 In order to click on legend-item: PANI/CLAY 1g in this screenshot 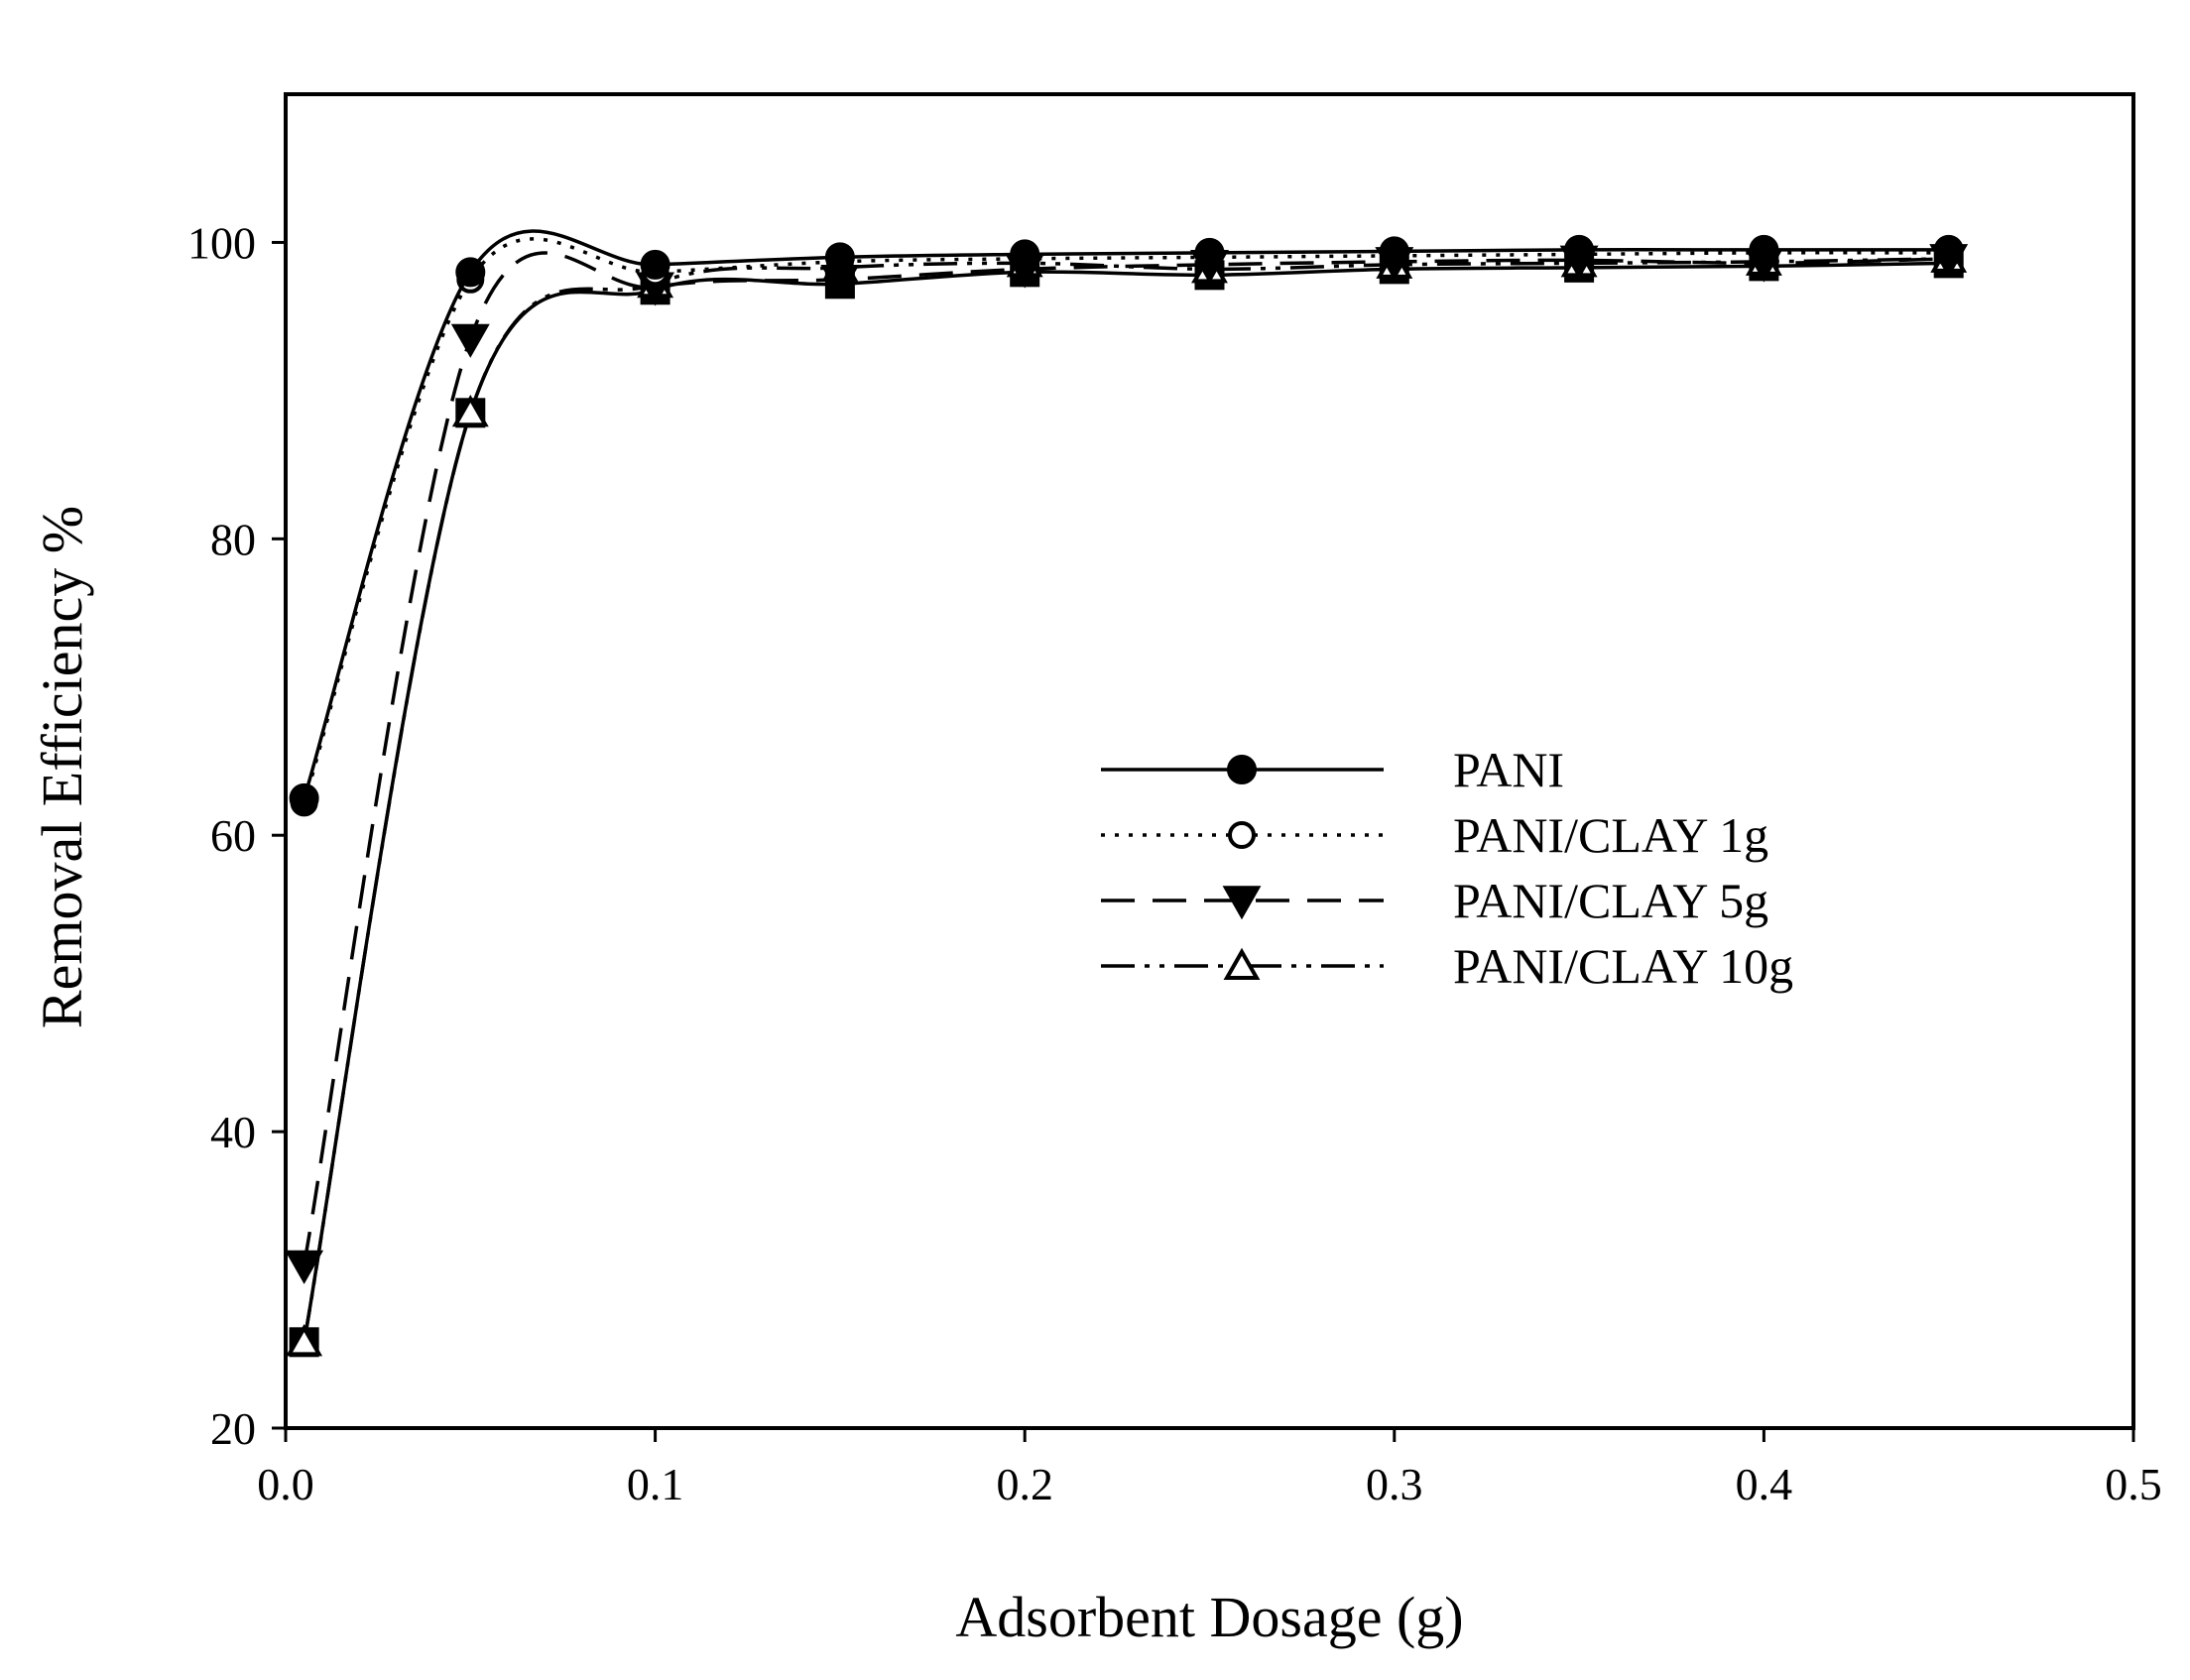, I will do `click(1435, 835)`.